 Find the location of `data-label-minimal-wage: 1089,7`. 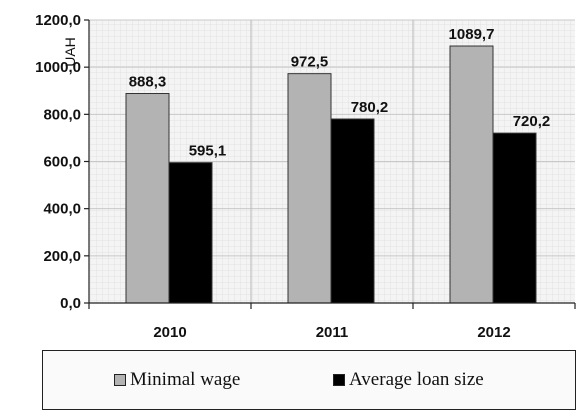

data-label-minimal-wage: 1089,7 is located at coordinates (472, 34).